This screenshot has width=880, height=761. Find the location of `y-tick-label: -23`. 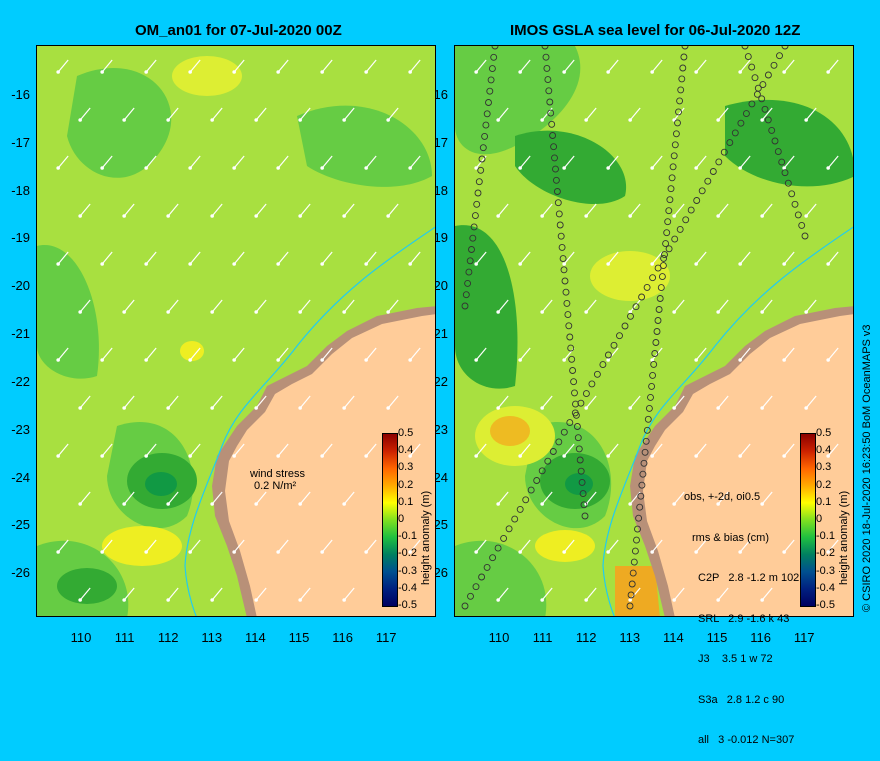

y-tick-label: -23 is located at coordinates (20, 429).